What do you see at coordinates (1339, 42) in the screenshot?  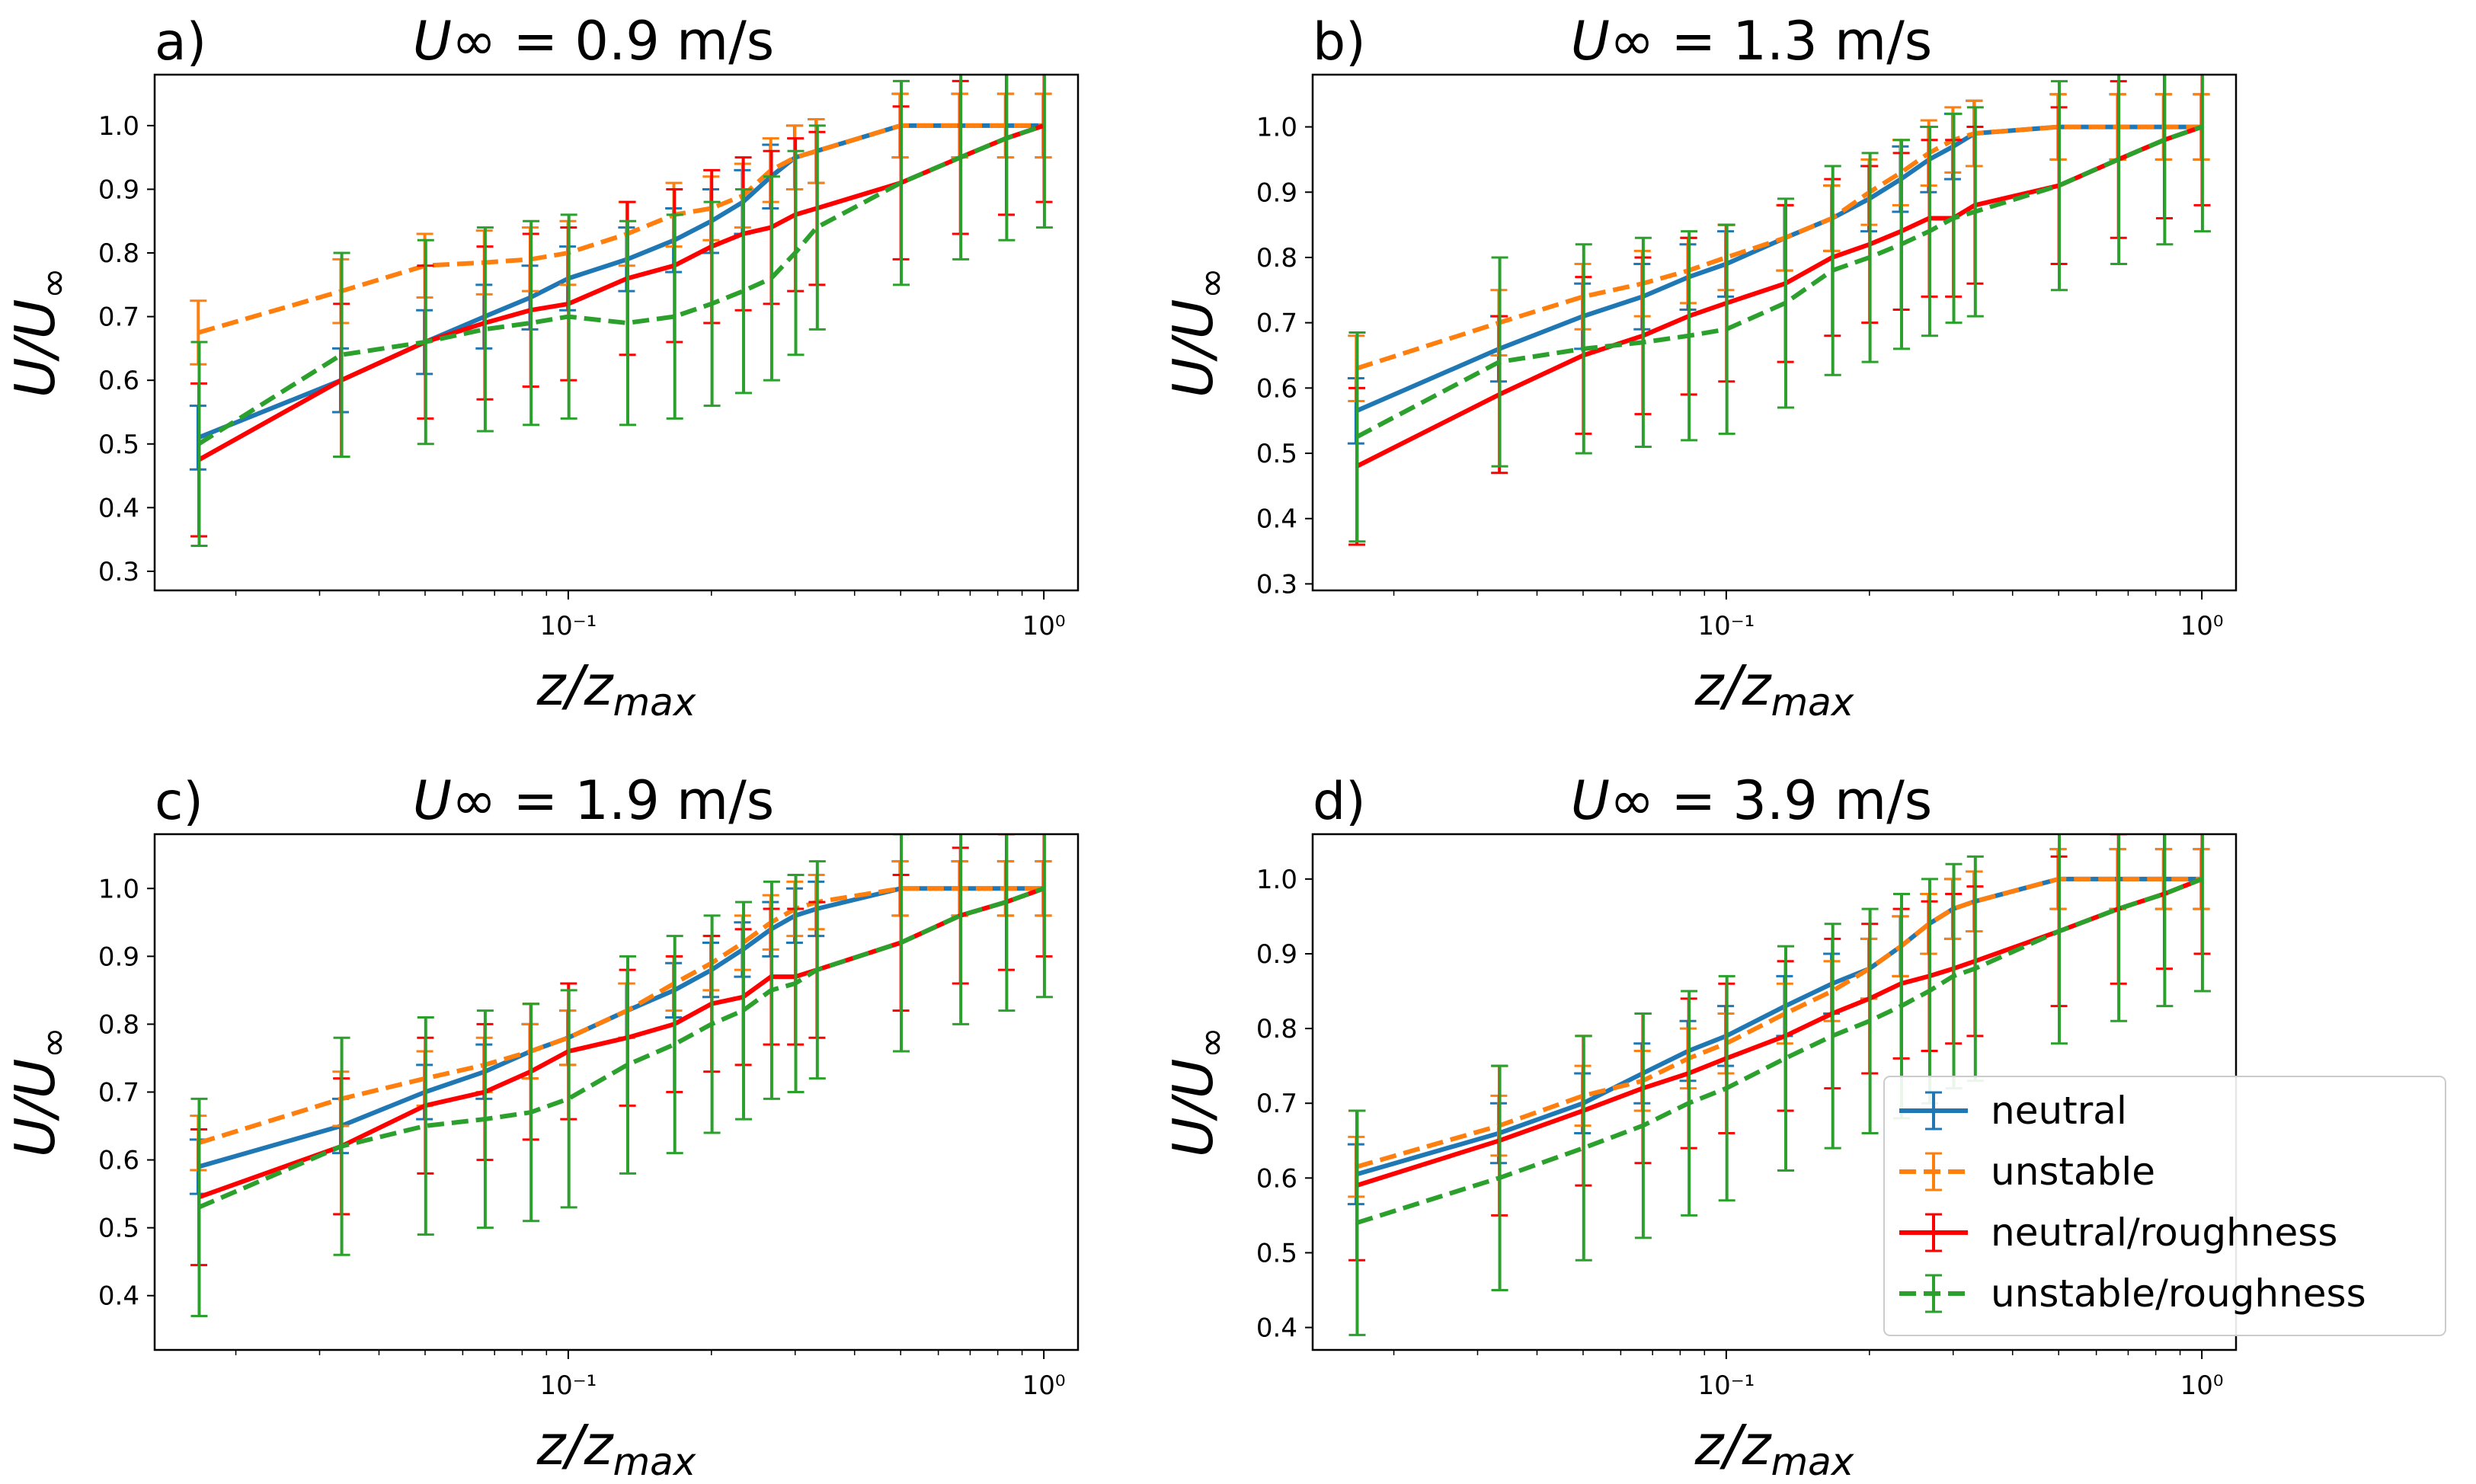 I see `panel-label: b)` at bounding box center [1339, 42].